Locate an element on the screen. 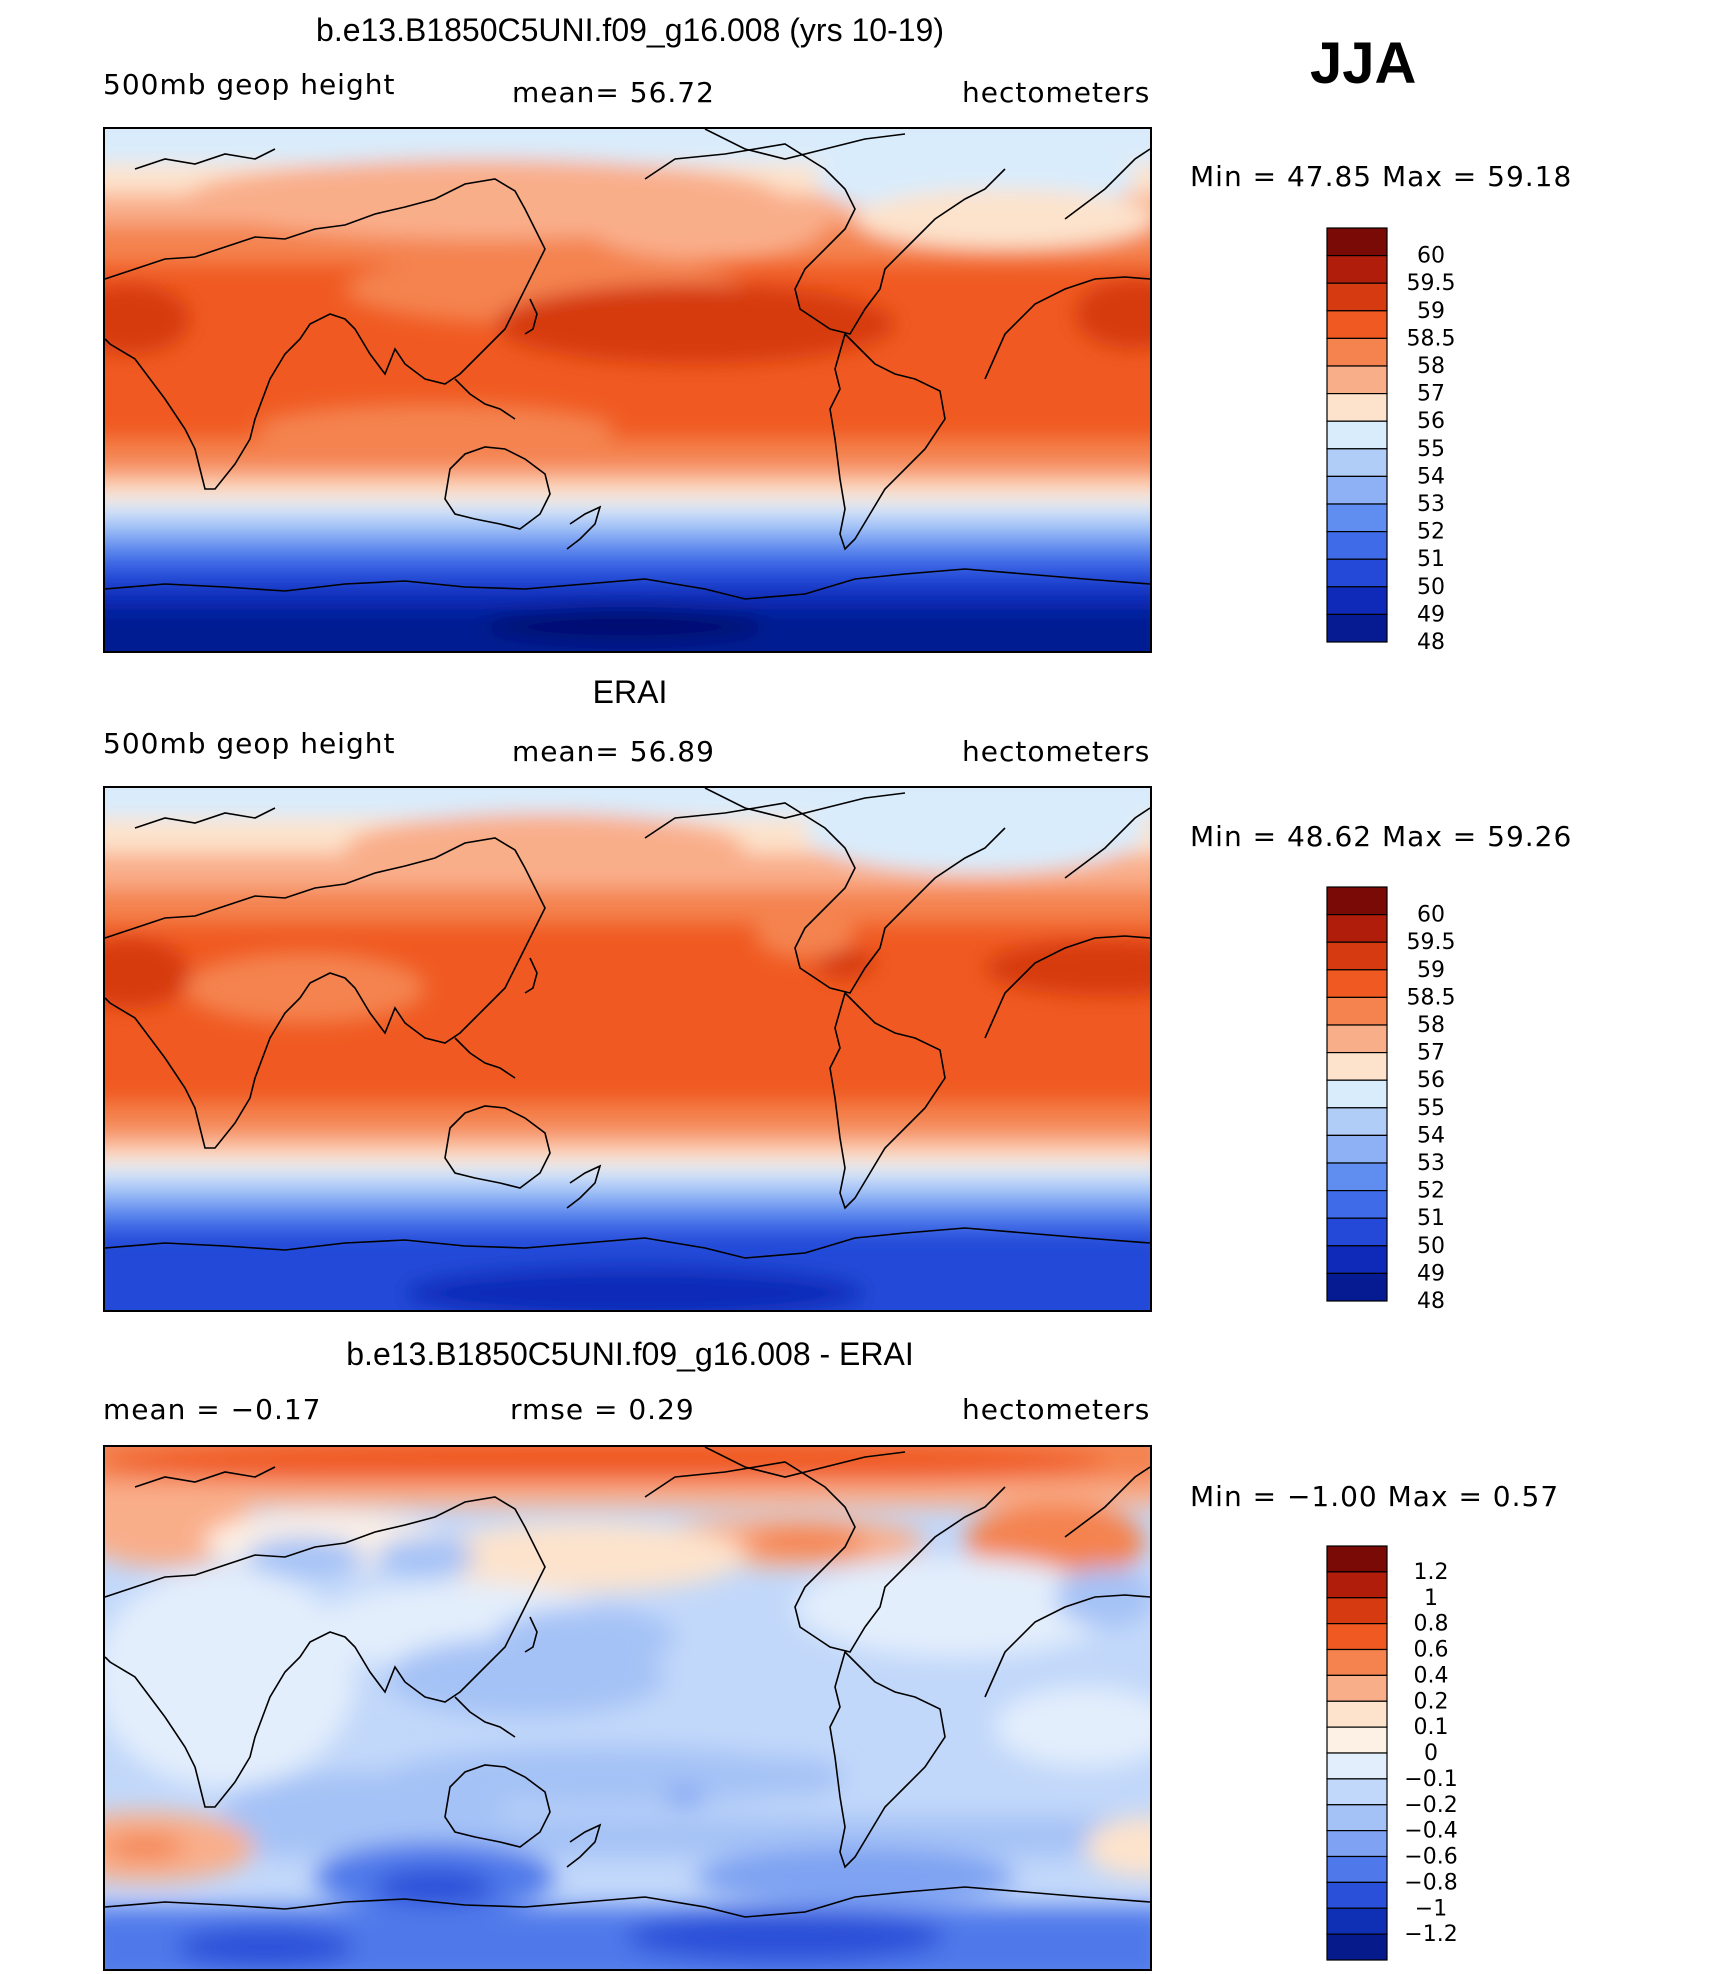  panel3-coastlines is located at coordinates (627, 1682).